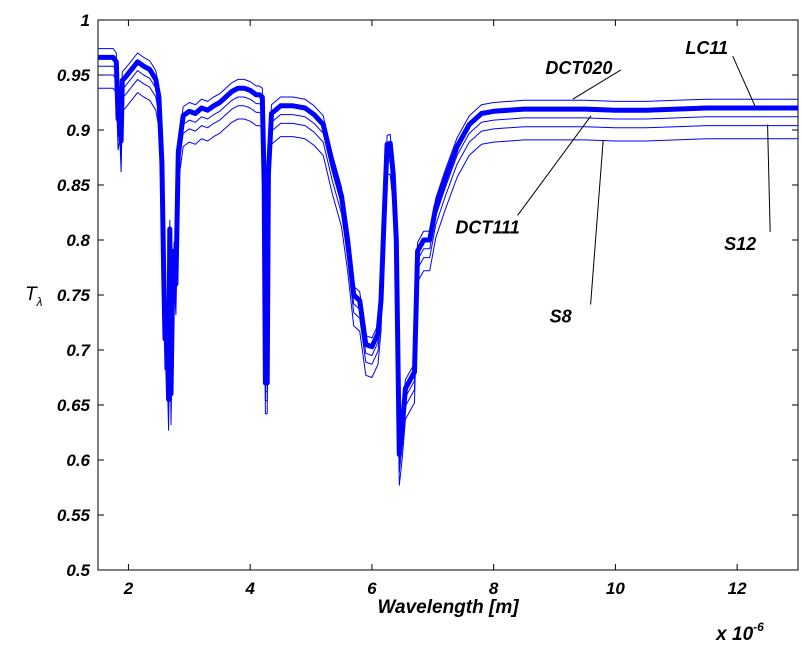  Describe the element at coordinates (737, 588) in the screenshot. I see `x-tick-label: 12` at that location.